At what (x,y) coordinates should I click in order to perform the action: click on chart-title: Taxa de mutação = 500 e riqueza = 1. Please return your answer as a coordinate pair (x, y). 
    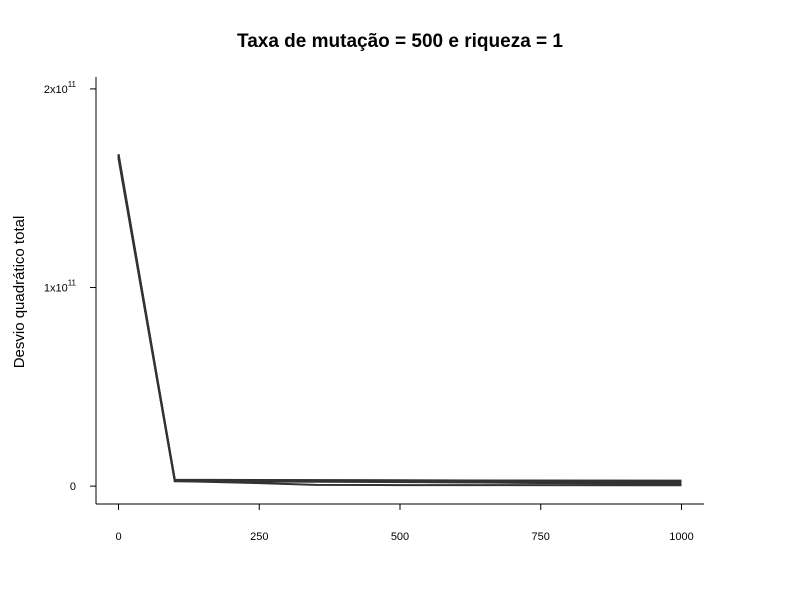
    Looking at the image, I should click on (400, 41).